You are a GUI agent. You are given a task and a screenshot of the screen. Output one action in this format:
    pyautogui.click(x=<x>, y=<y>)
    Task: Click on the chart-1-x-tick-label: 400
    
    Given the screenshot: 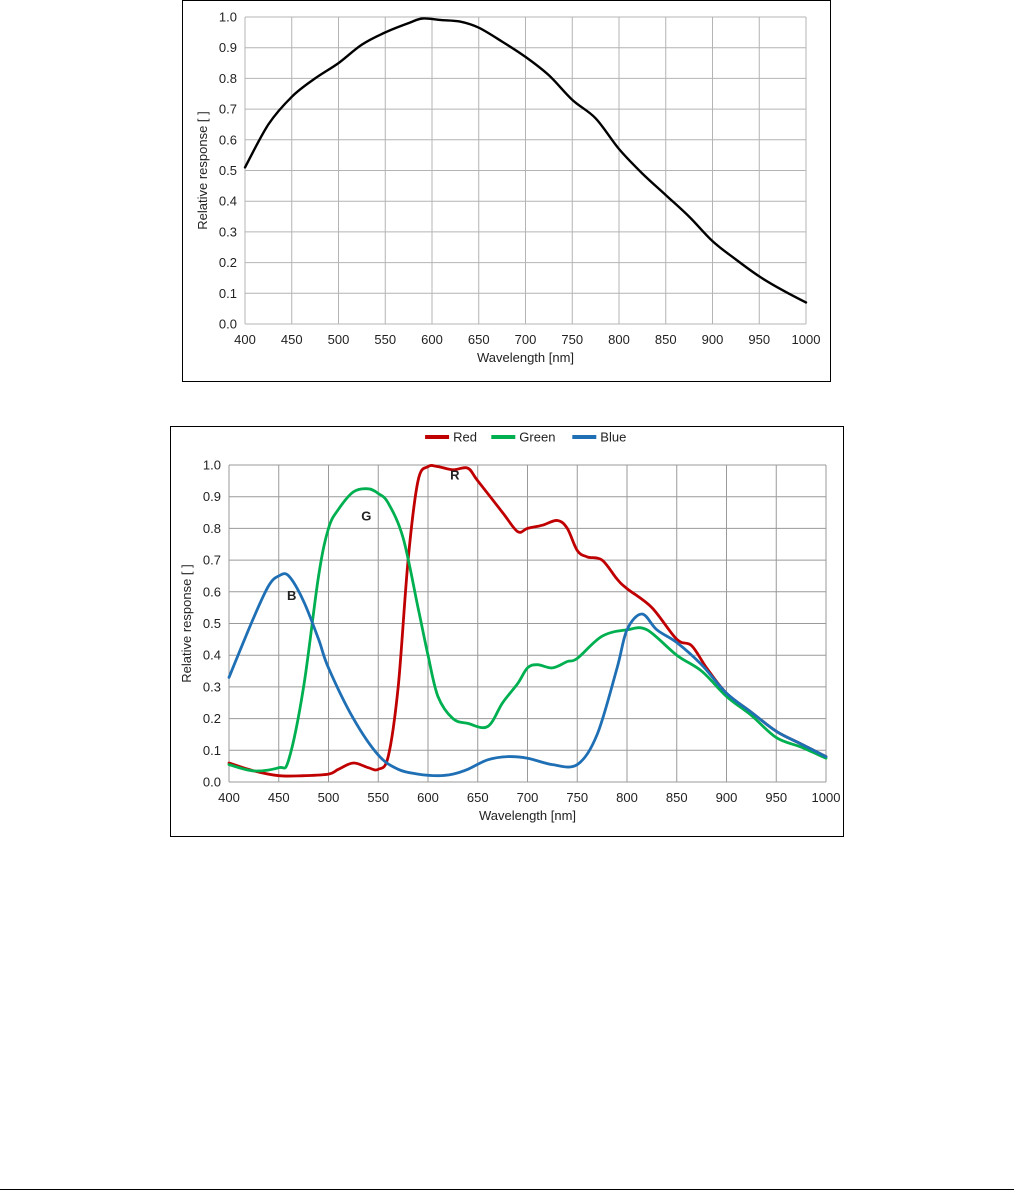 What is the action you would take?
    pyautogui.click(x=245, y=339)
    